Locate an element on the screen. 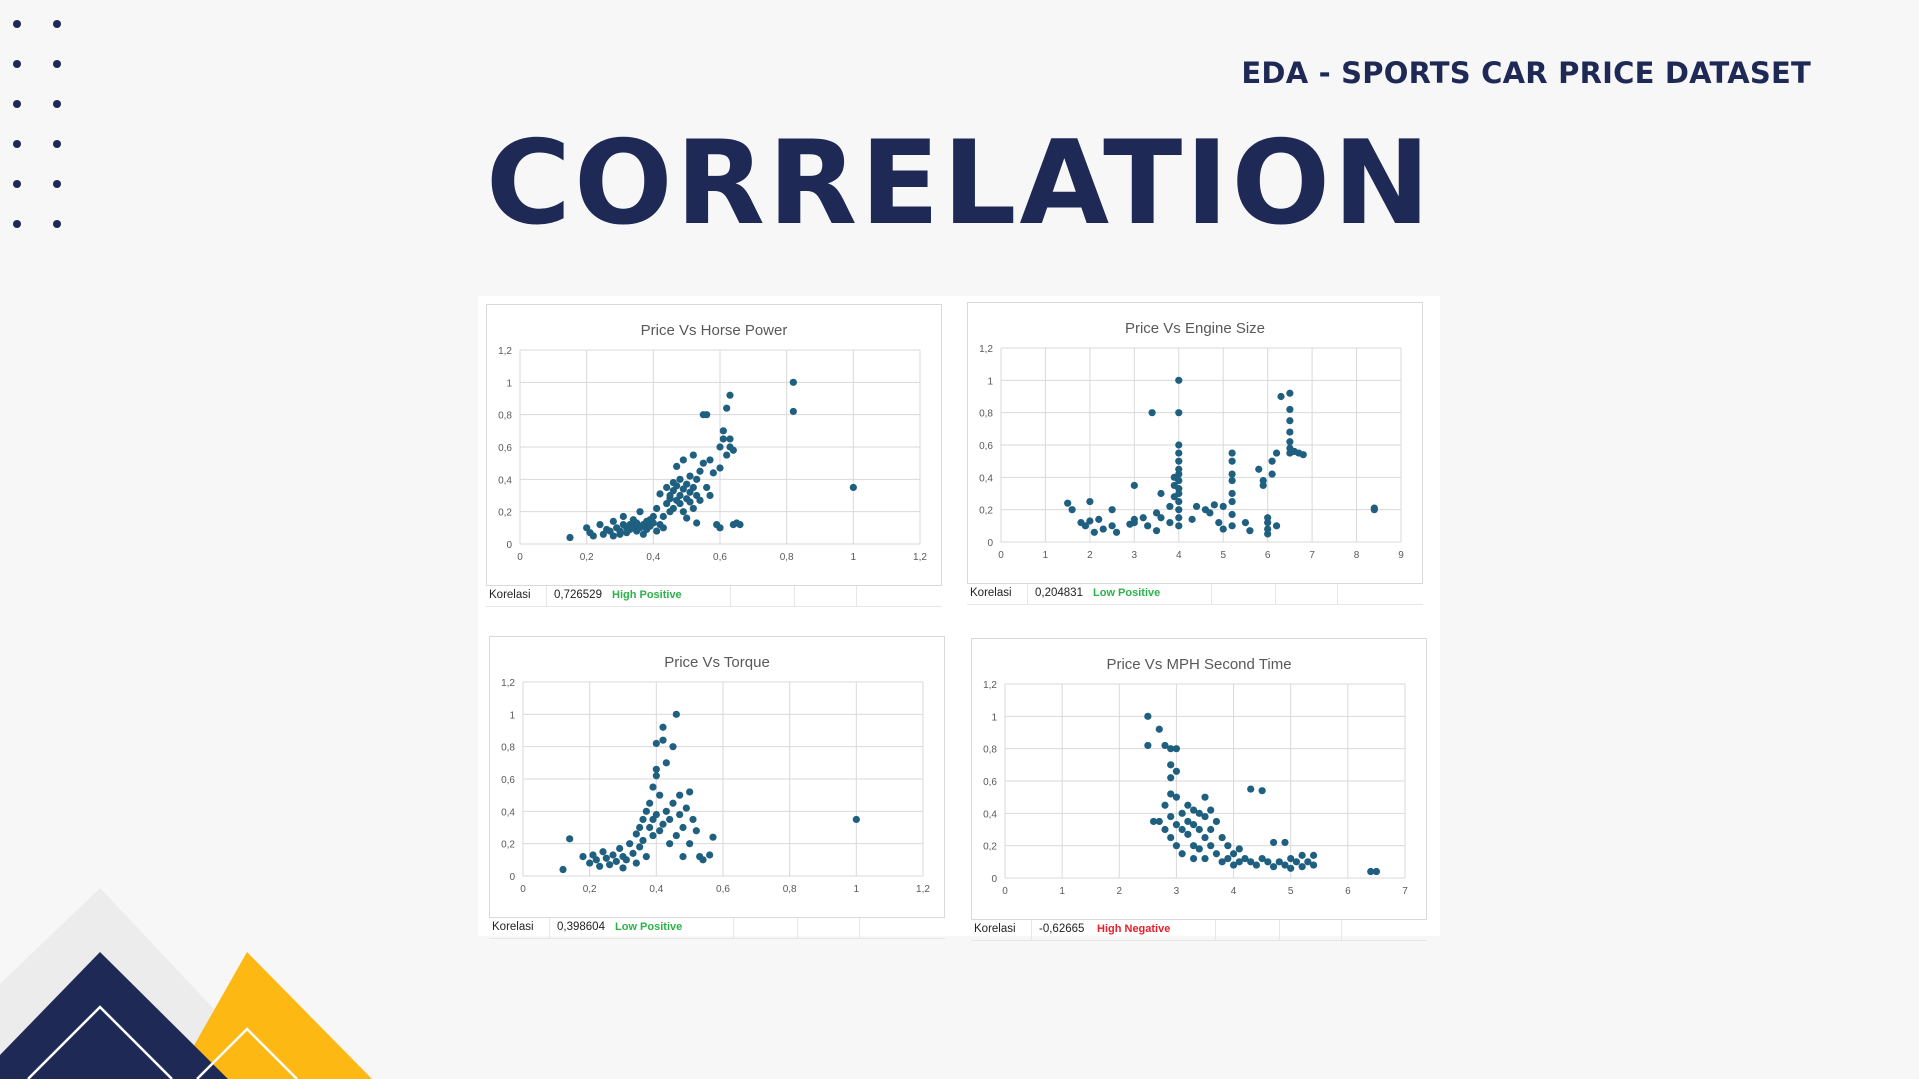 The image size is (1919, 1079). chart-title: Price Vs Horse Power is located at coordinates (714, 330).